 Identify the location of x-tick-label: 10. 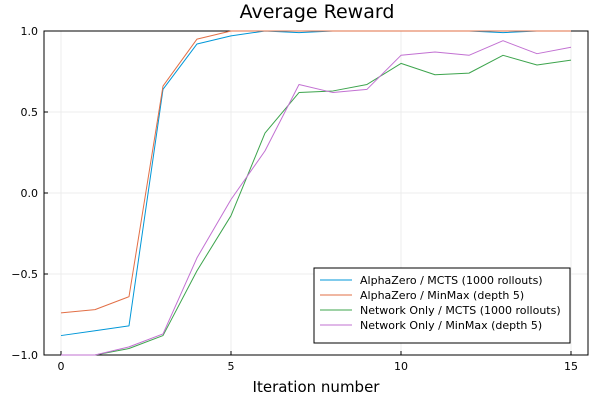
(401, 366).